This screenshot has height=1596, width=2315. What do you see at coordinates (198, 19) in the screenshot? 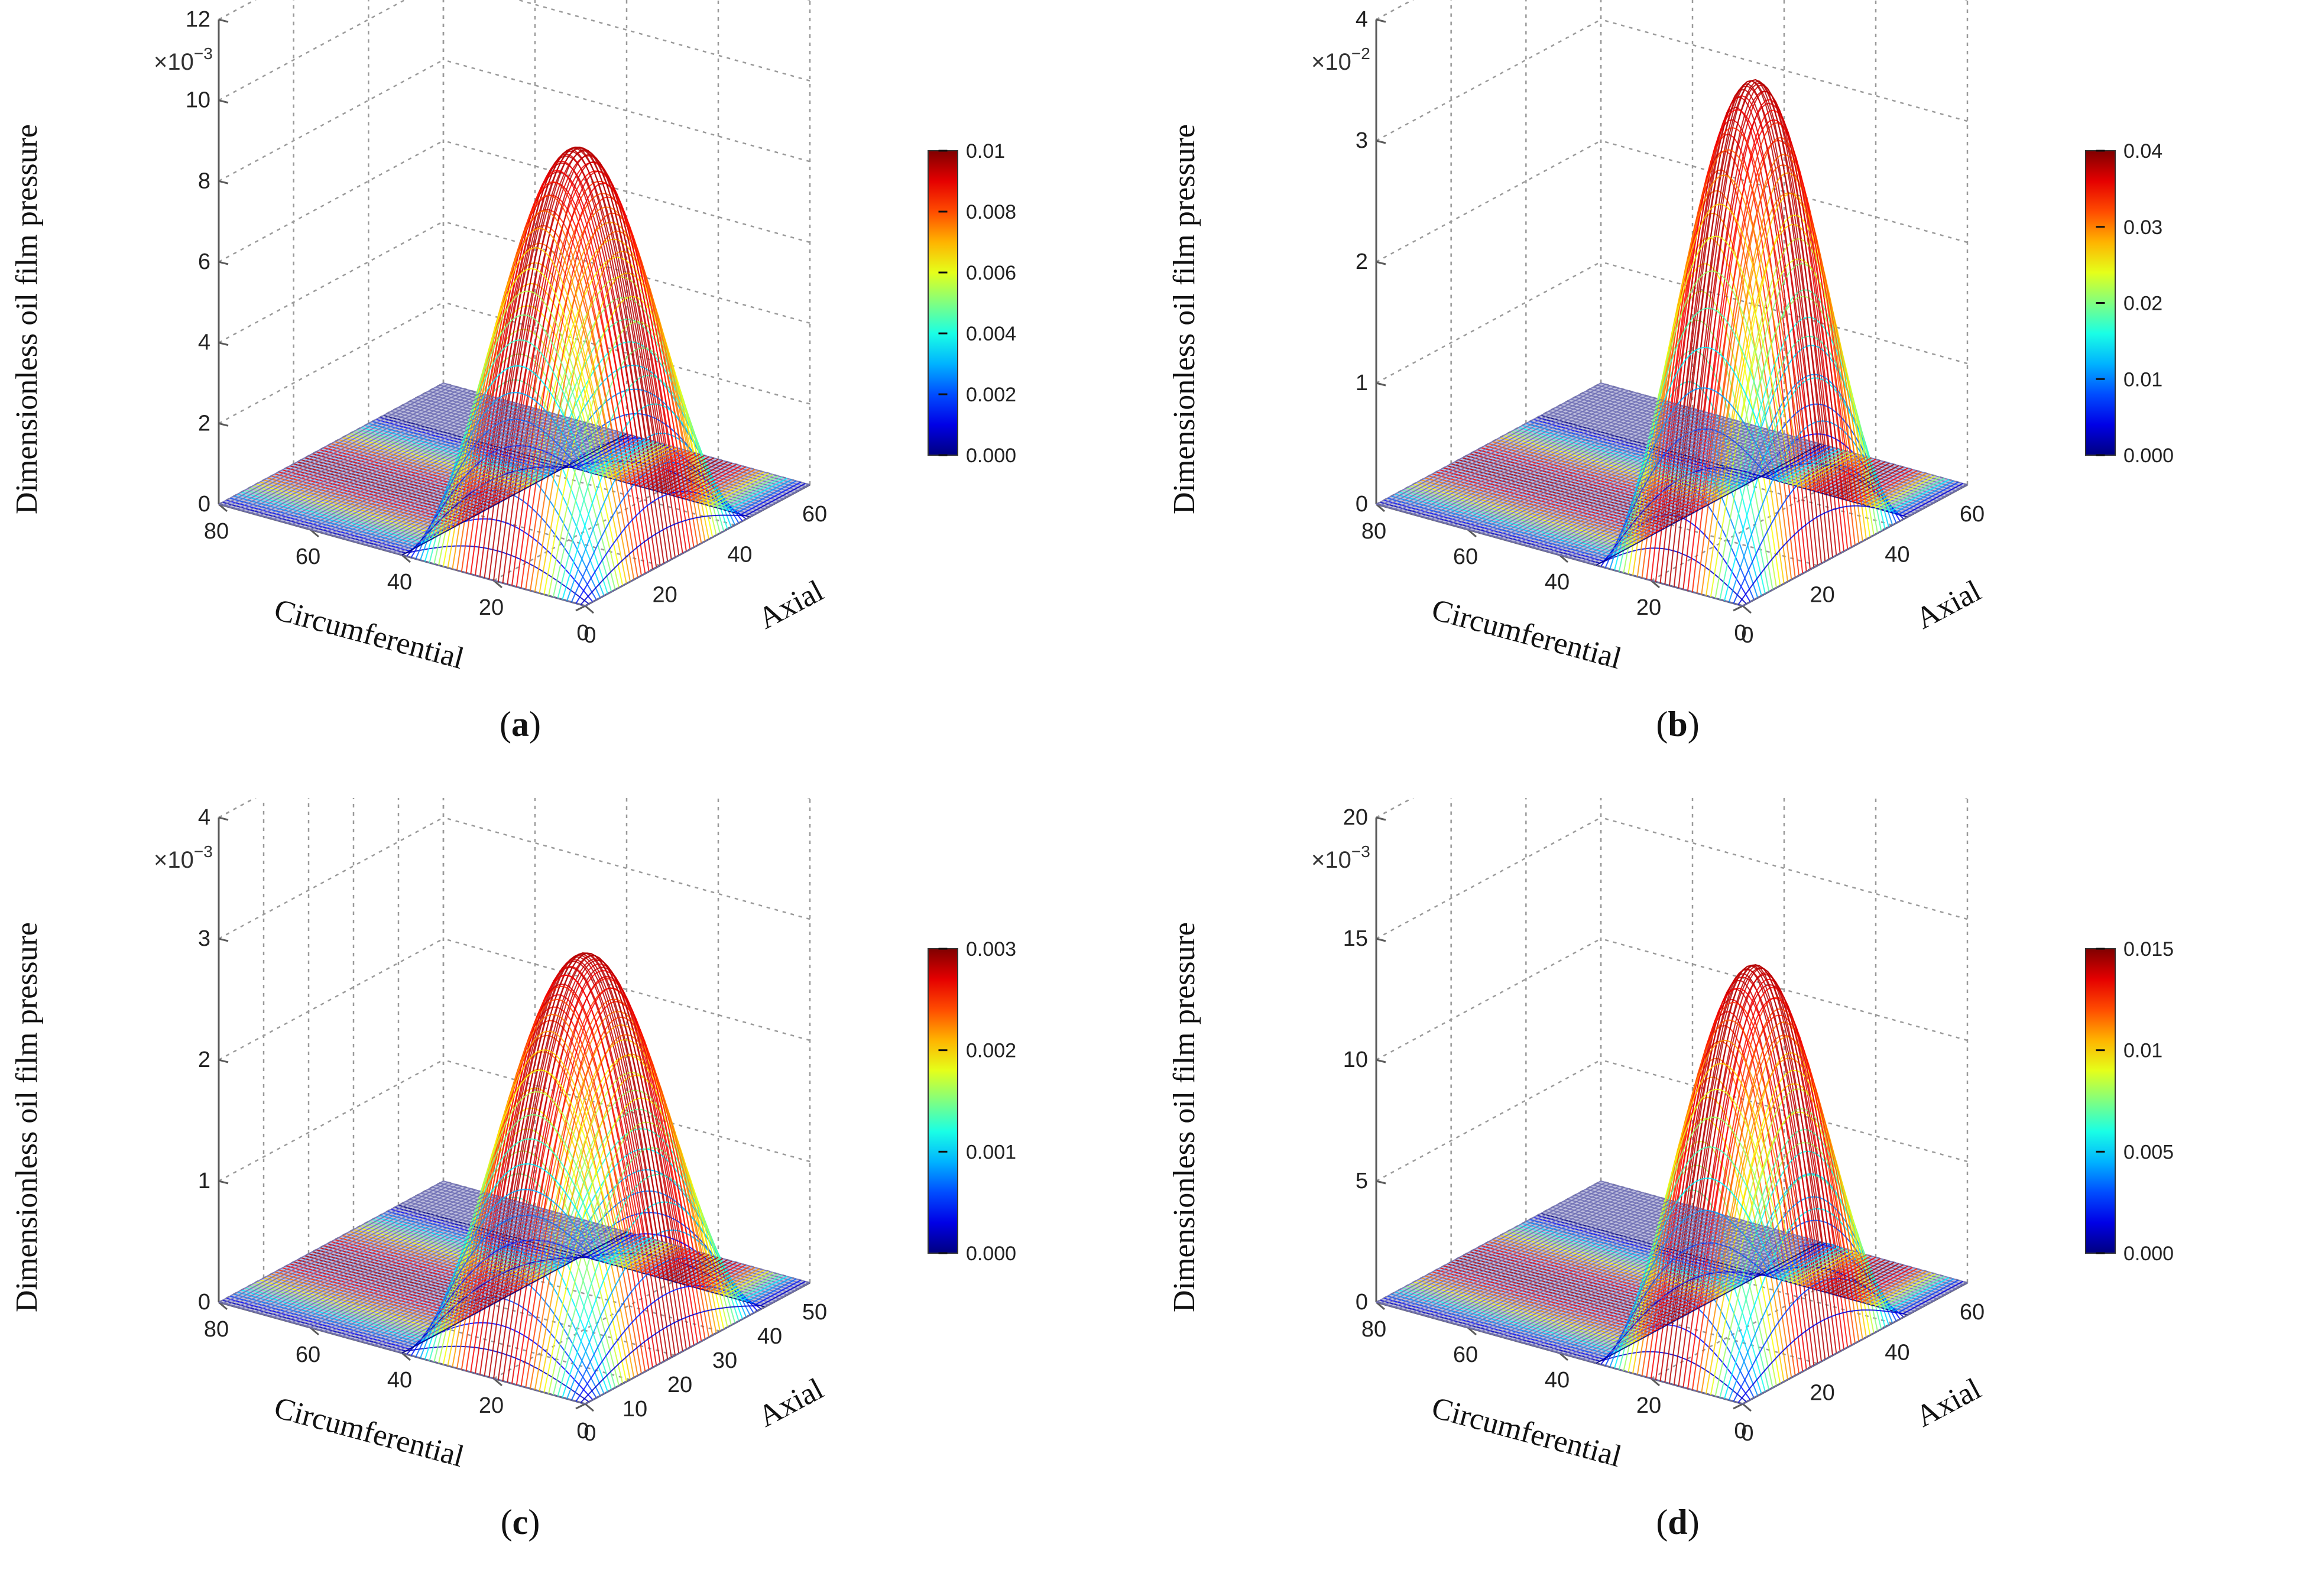
I see `z-tick-label: 12` at bounding box center [198, 19].